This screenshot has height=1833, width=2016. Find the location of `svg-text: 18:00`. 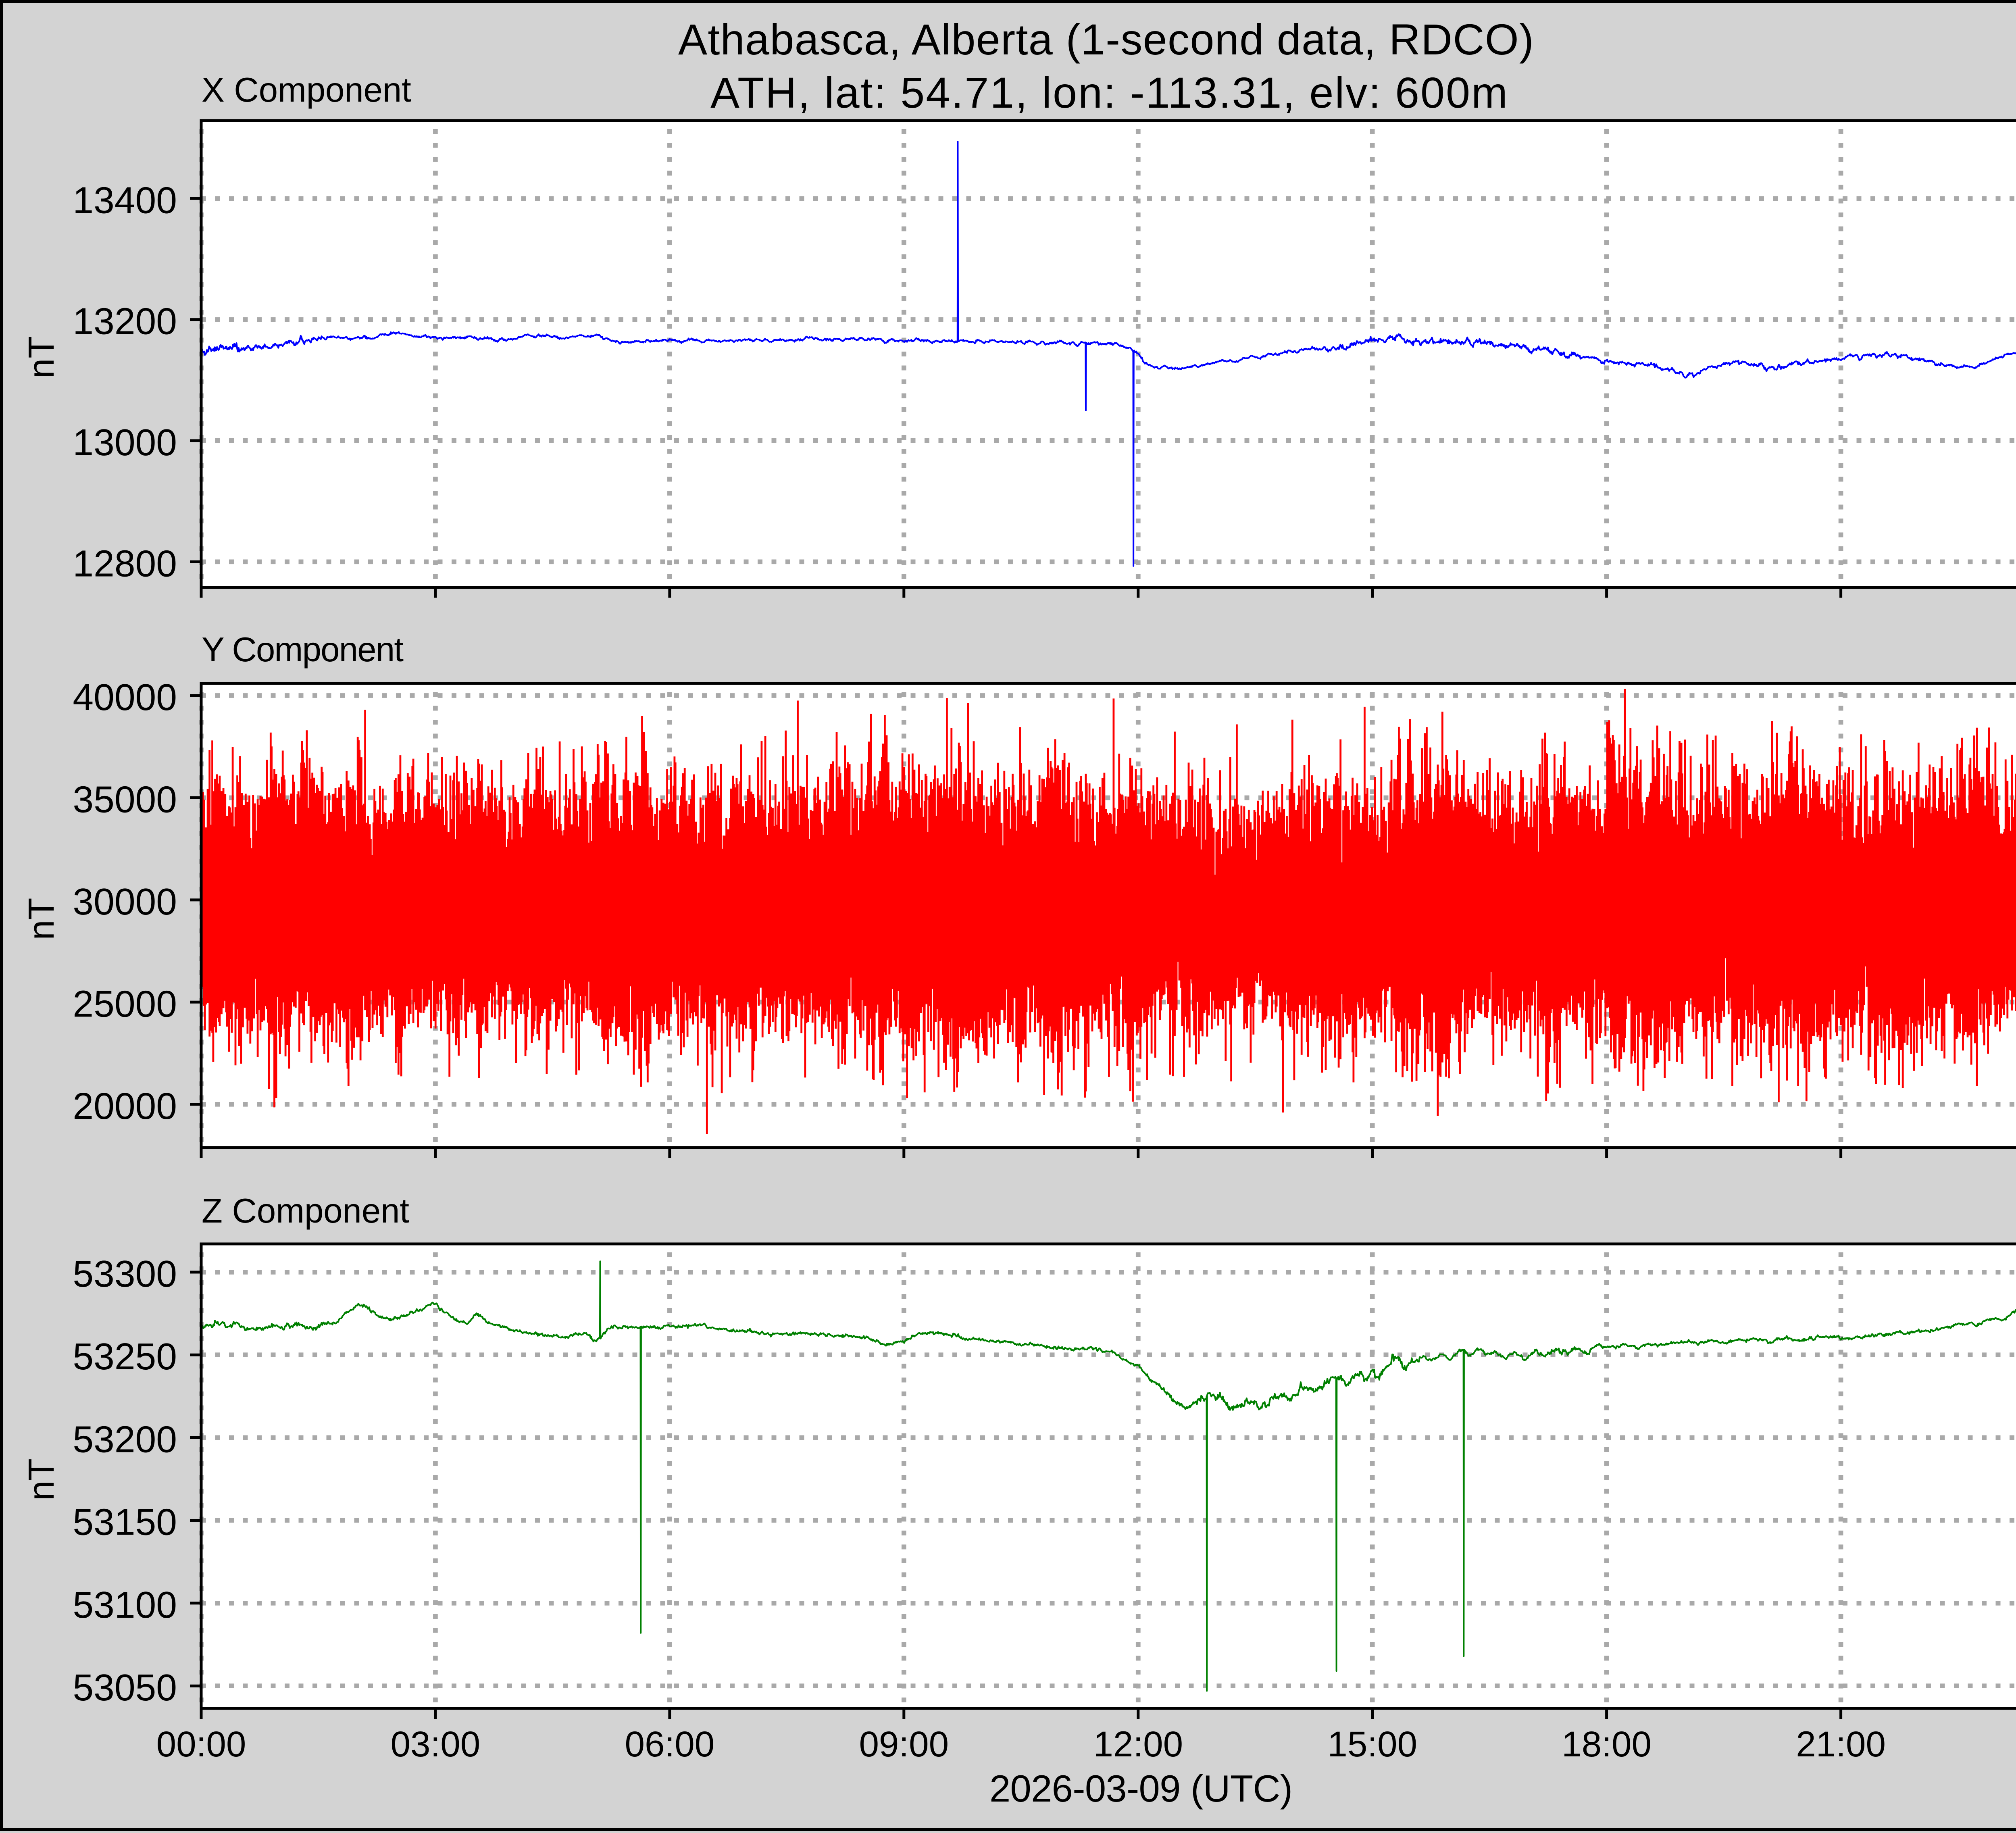

svg-text: 18:00 is located at coordinates (1607, 1744).